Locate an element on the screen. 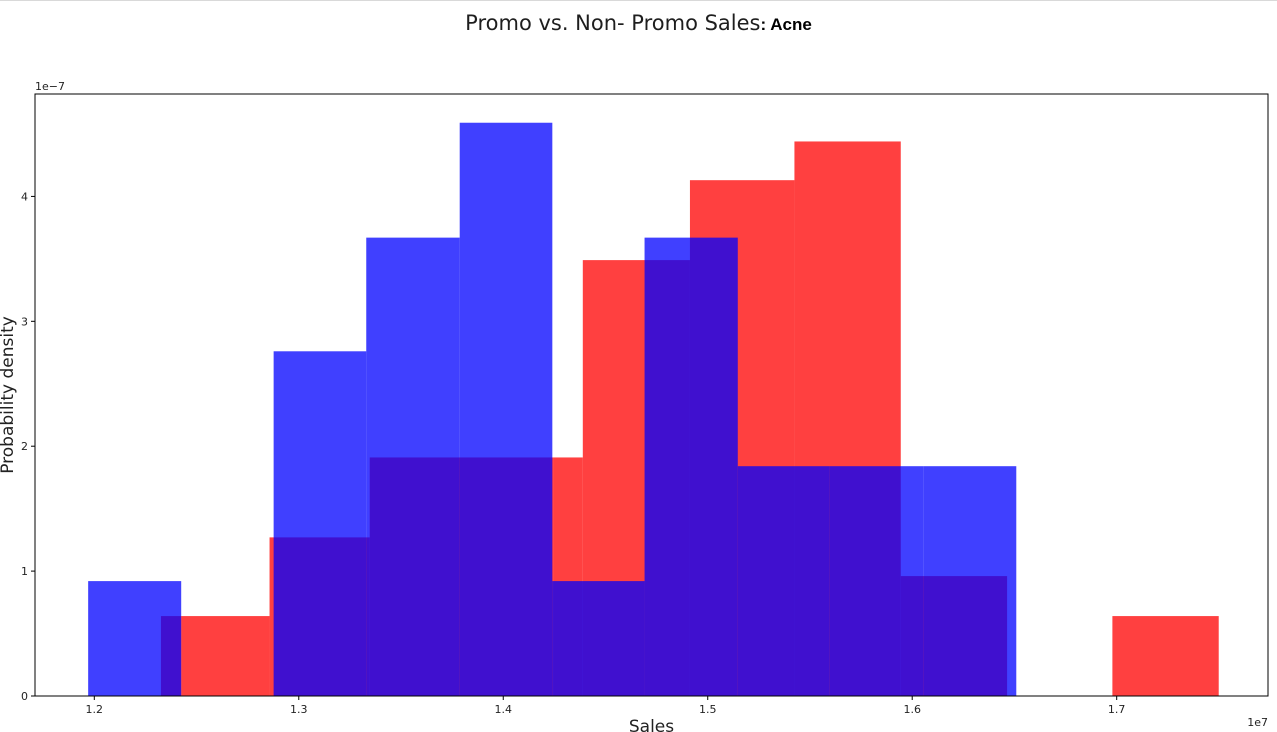  y-axis-ticks: 0 1 2 3 4 is located at coordinates (28, 446).